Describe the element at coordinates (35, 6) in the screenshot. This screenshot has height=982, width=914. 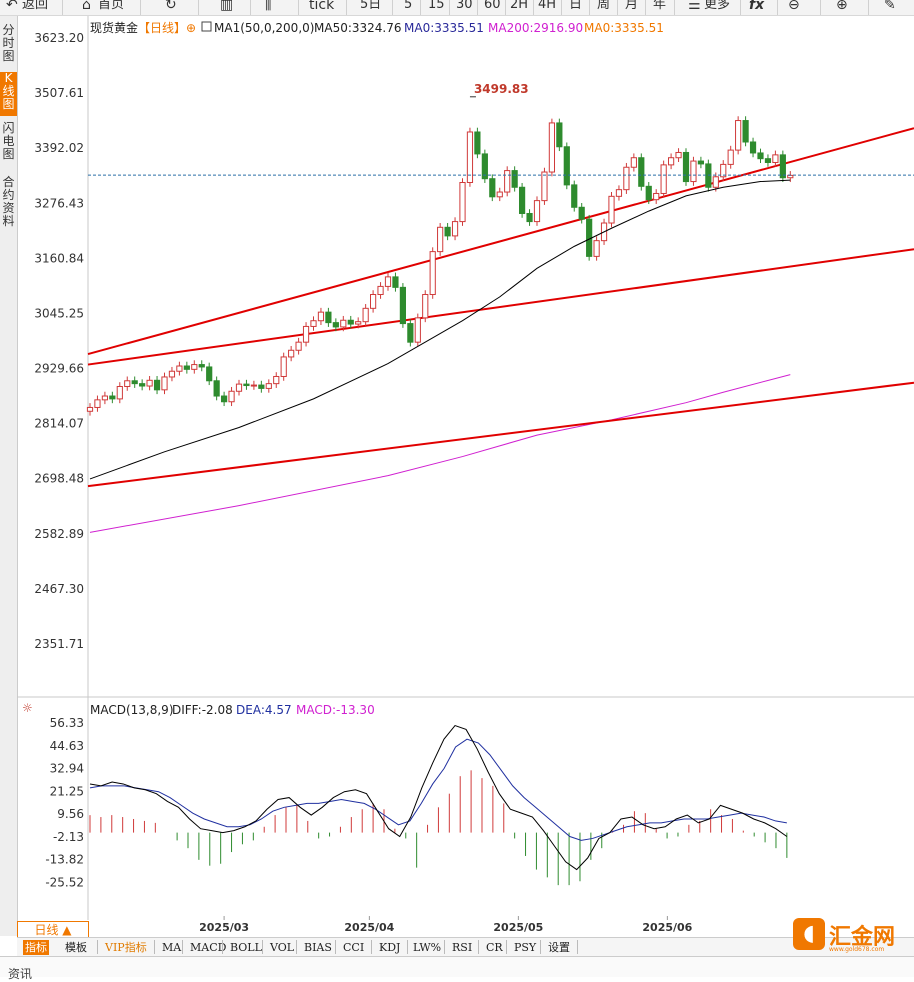
I see `back-button: 返回` at that location.